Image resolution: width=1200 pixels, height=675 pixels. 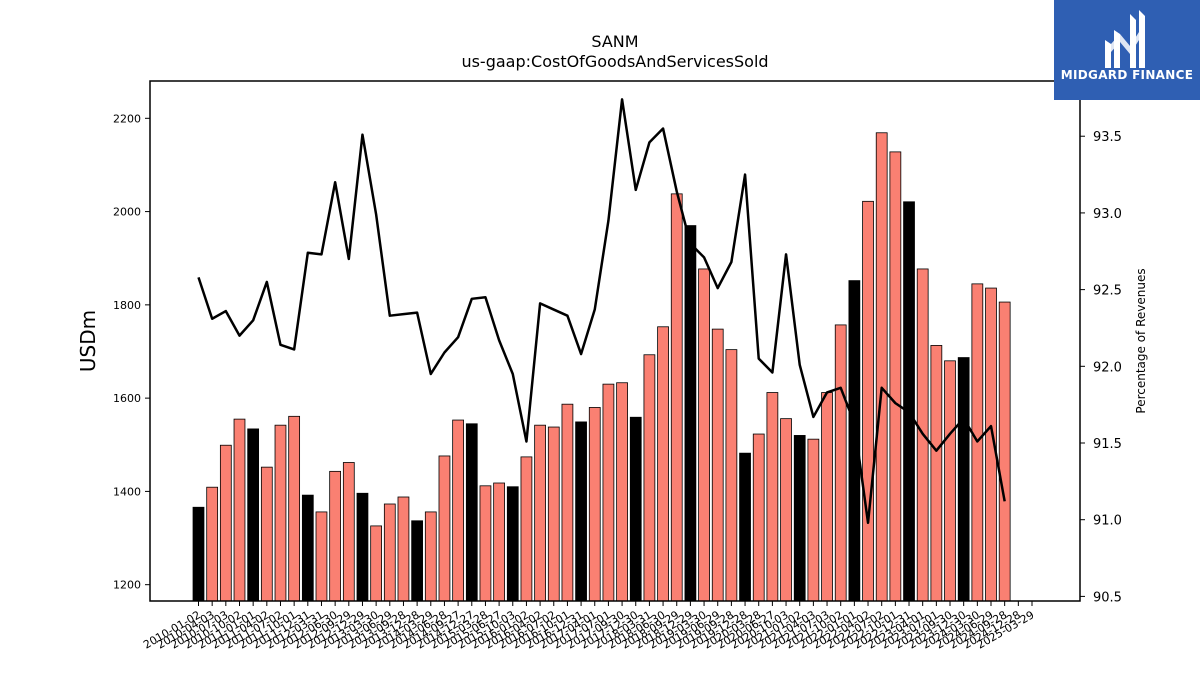 What do you see at coordinates (1107, 214) in the screenshot?
I see `y2-tick-label: 93.0` at bounding box center [1107, 214].